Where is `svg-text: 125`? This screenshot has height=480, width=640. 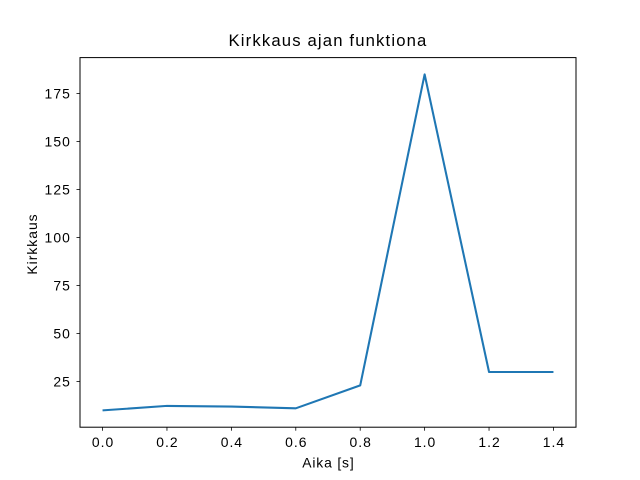
svg-text: 125 is located at coordinates (58, 190).